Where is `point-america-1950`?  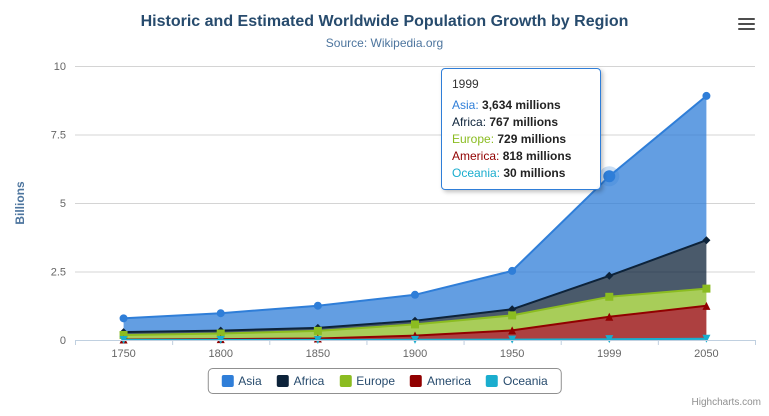
point-america-1950 is located at coordinates (512, 330).